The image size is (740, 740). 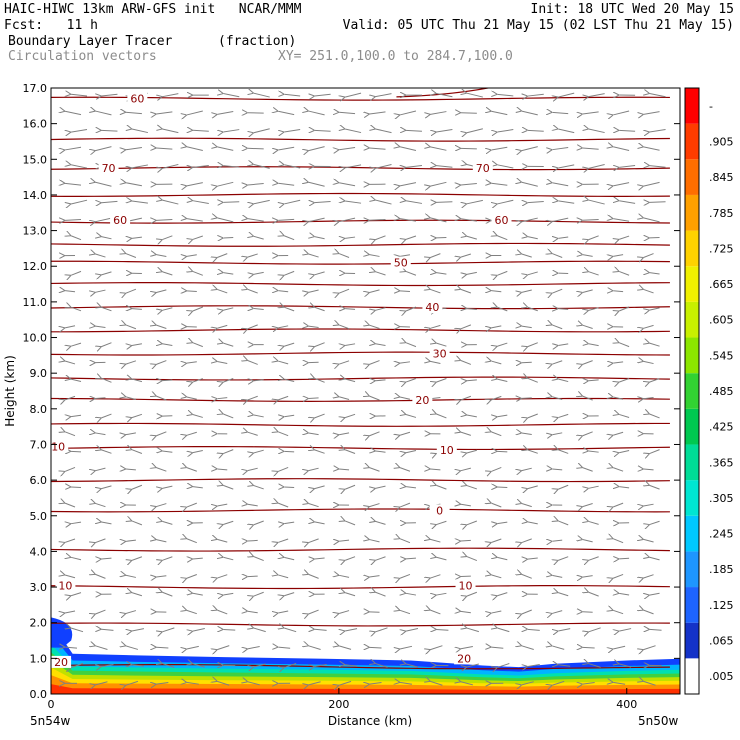 I want to click on contour-label: 50, so click(x=401, y=263).